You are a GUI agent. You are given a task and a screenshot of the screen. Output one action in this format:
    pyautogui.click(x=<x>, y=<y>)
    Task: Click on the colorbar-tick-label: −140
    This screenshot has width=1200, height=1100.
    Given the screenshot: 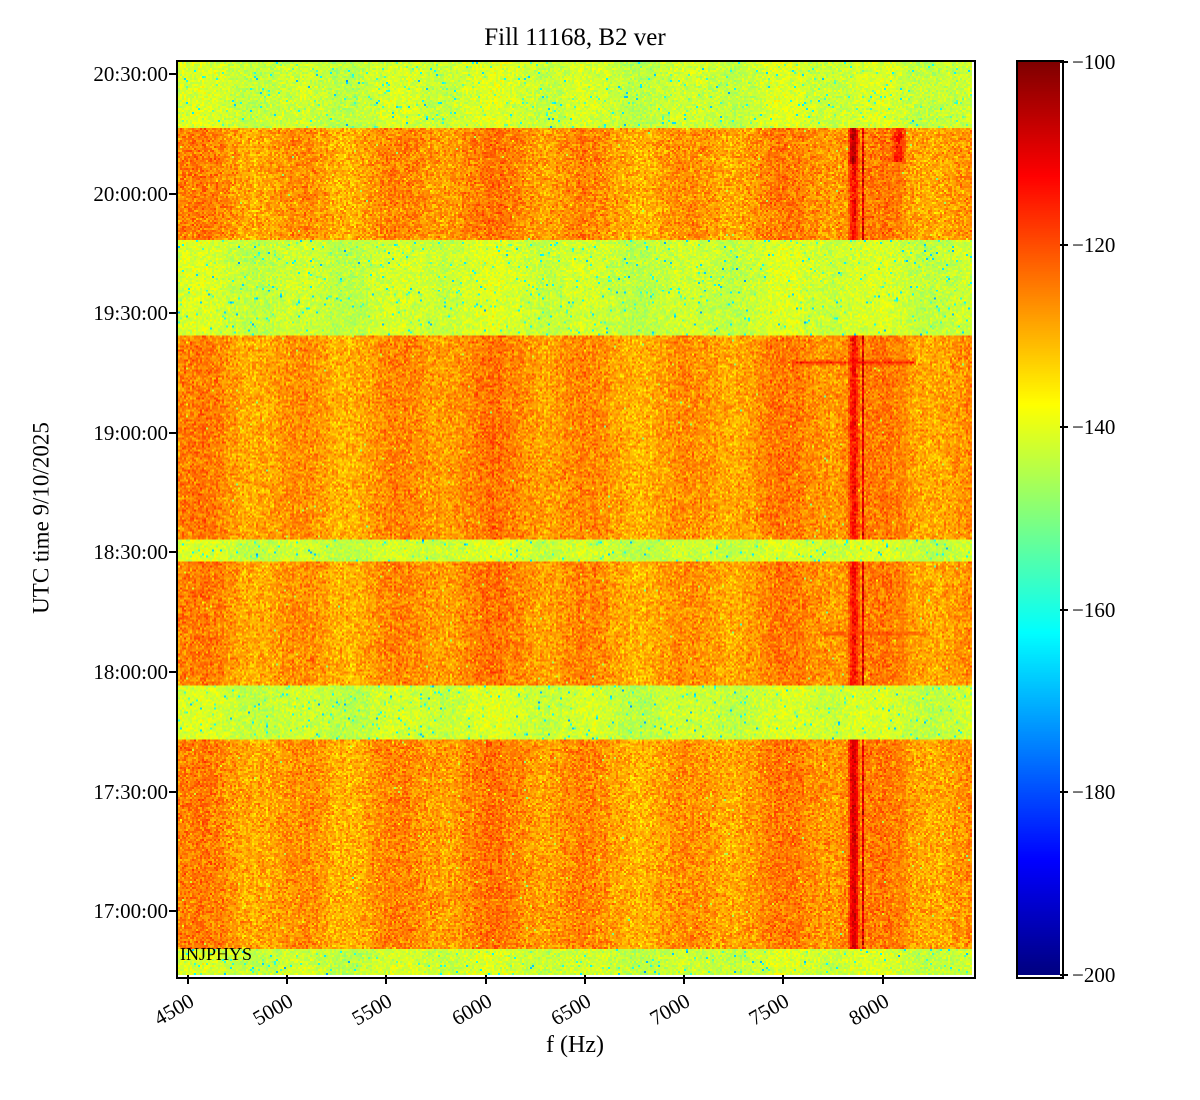 What is the action you would take?
    pyautogui.click(x=1094, y=427)
    